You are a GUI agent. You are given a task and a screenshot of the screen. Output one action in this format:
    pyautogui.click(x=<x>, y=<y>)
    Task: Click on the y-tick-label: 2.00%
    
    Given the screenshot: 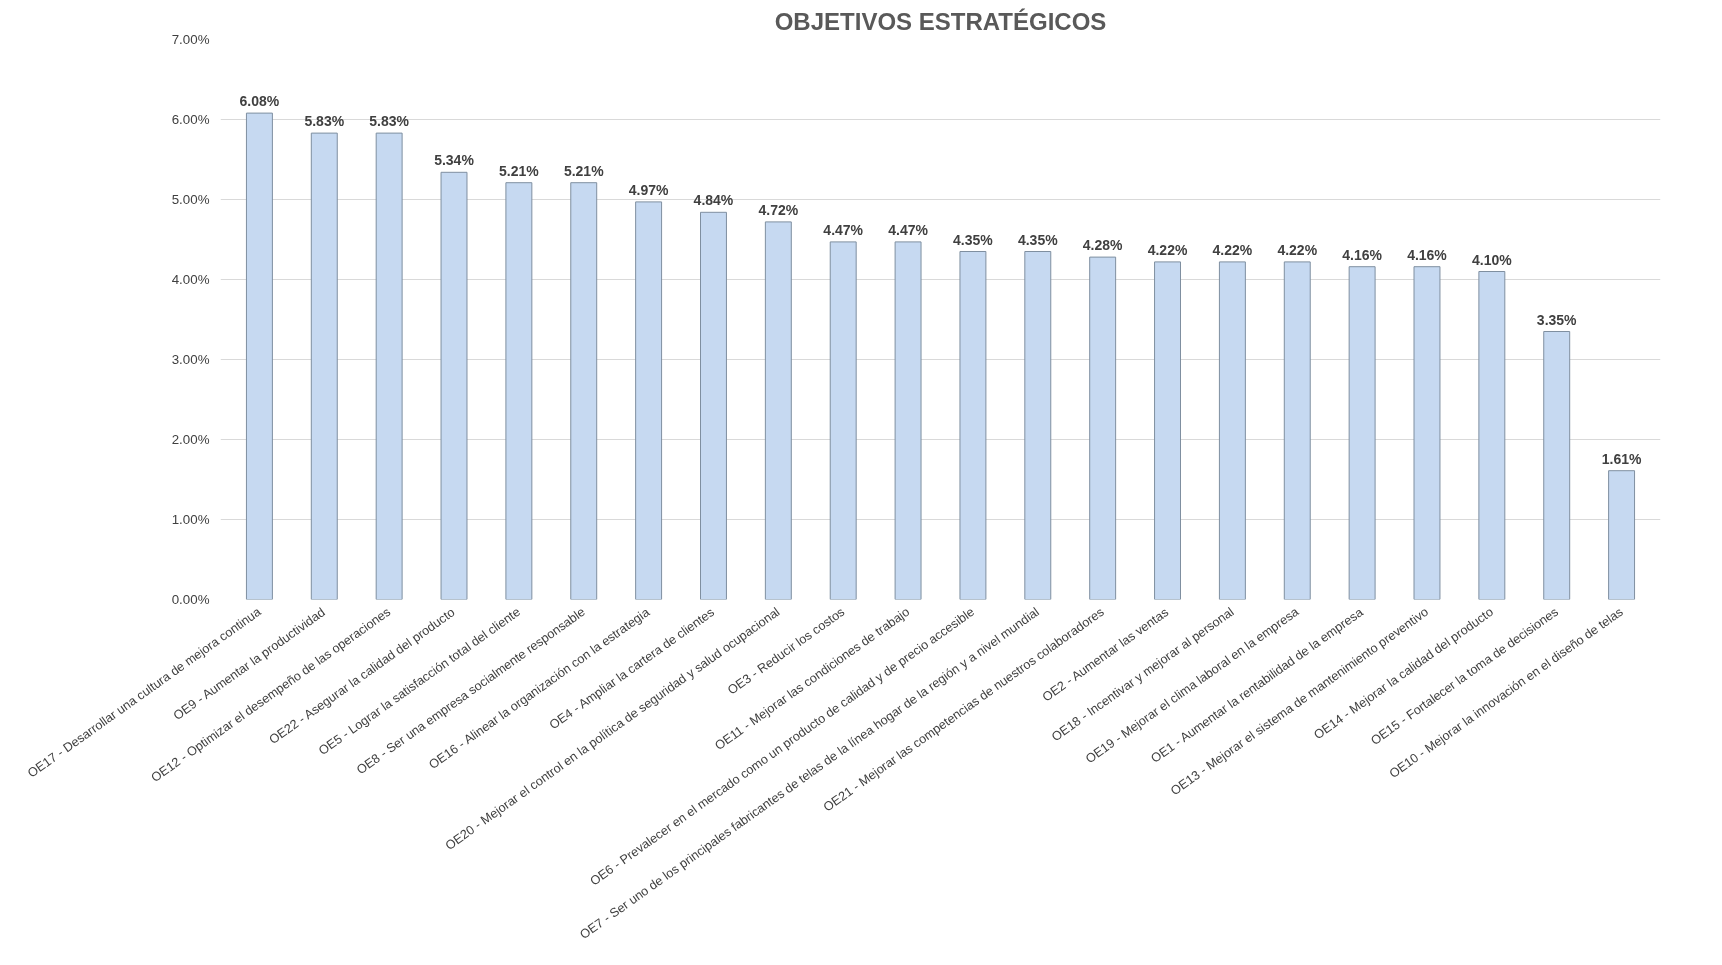 What is the action you would take?
    pyautogui.click(x=190, y=439)
    